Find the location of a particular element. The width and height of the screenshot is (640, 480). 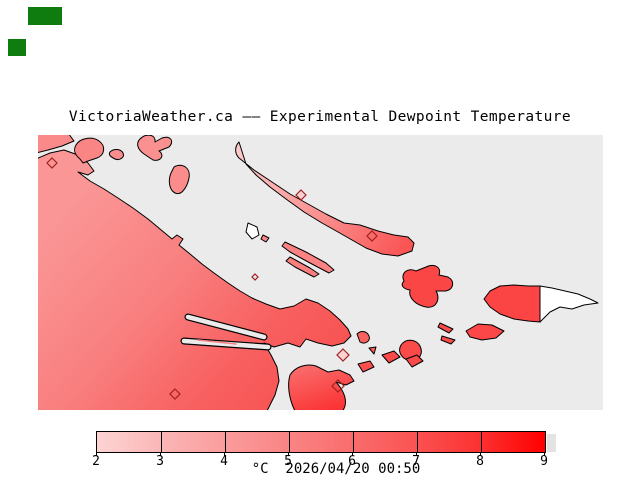

colorbar-tick-label: 5 is located at coordinates (288, 461).